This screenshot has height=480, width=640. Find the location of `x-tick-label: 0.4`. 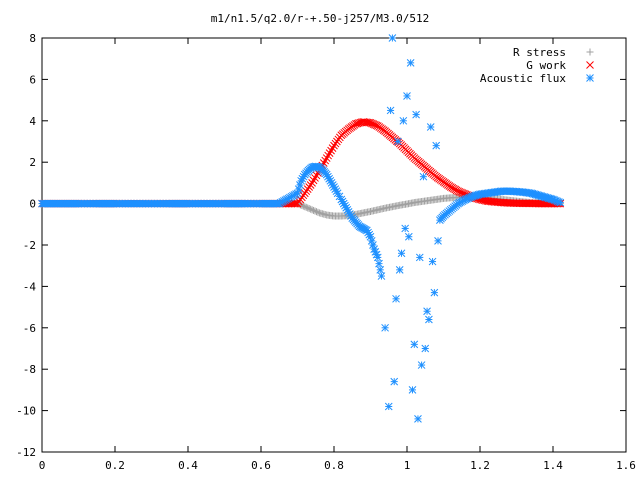

x-tick-label: 0.4 is located at coordinates (188, 465).